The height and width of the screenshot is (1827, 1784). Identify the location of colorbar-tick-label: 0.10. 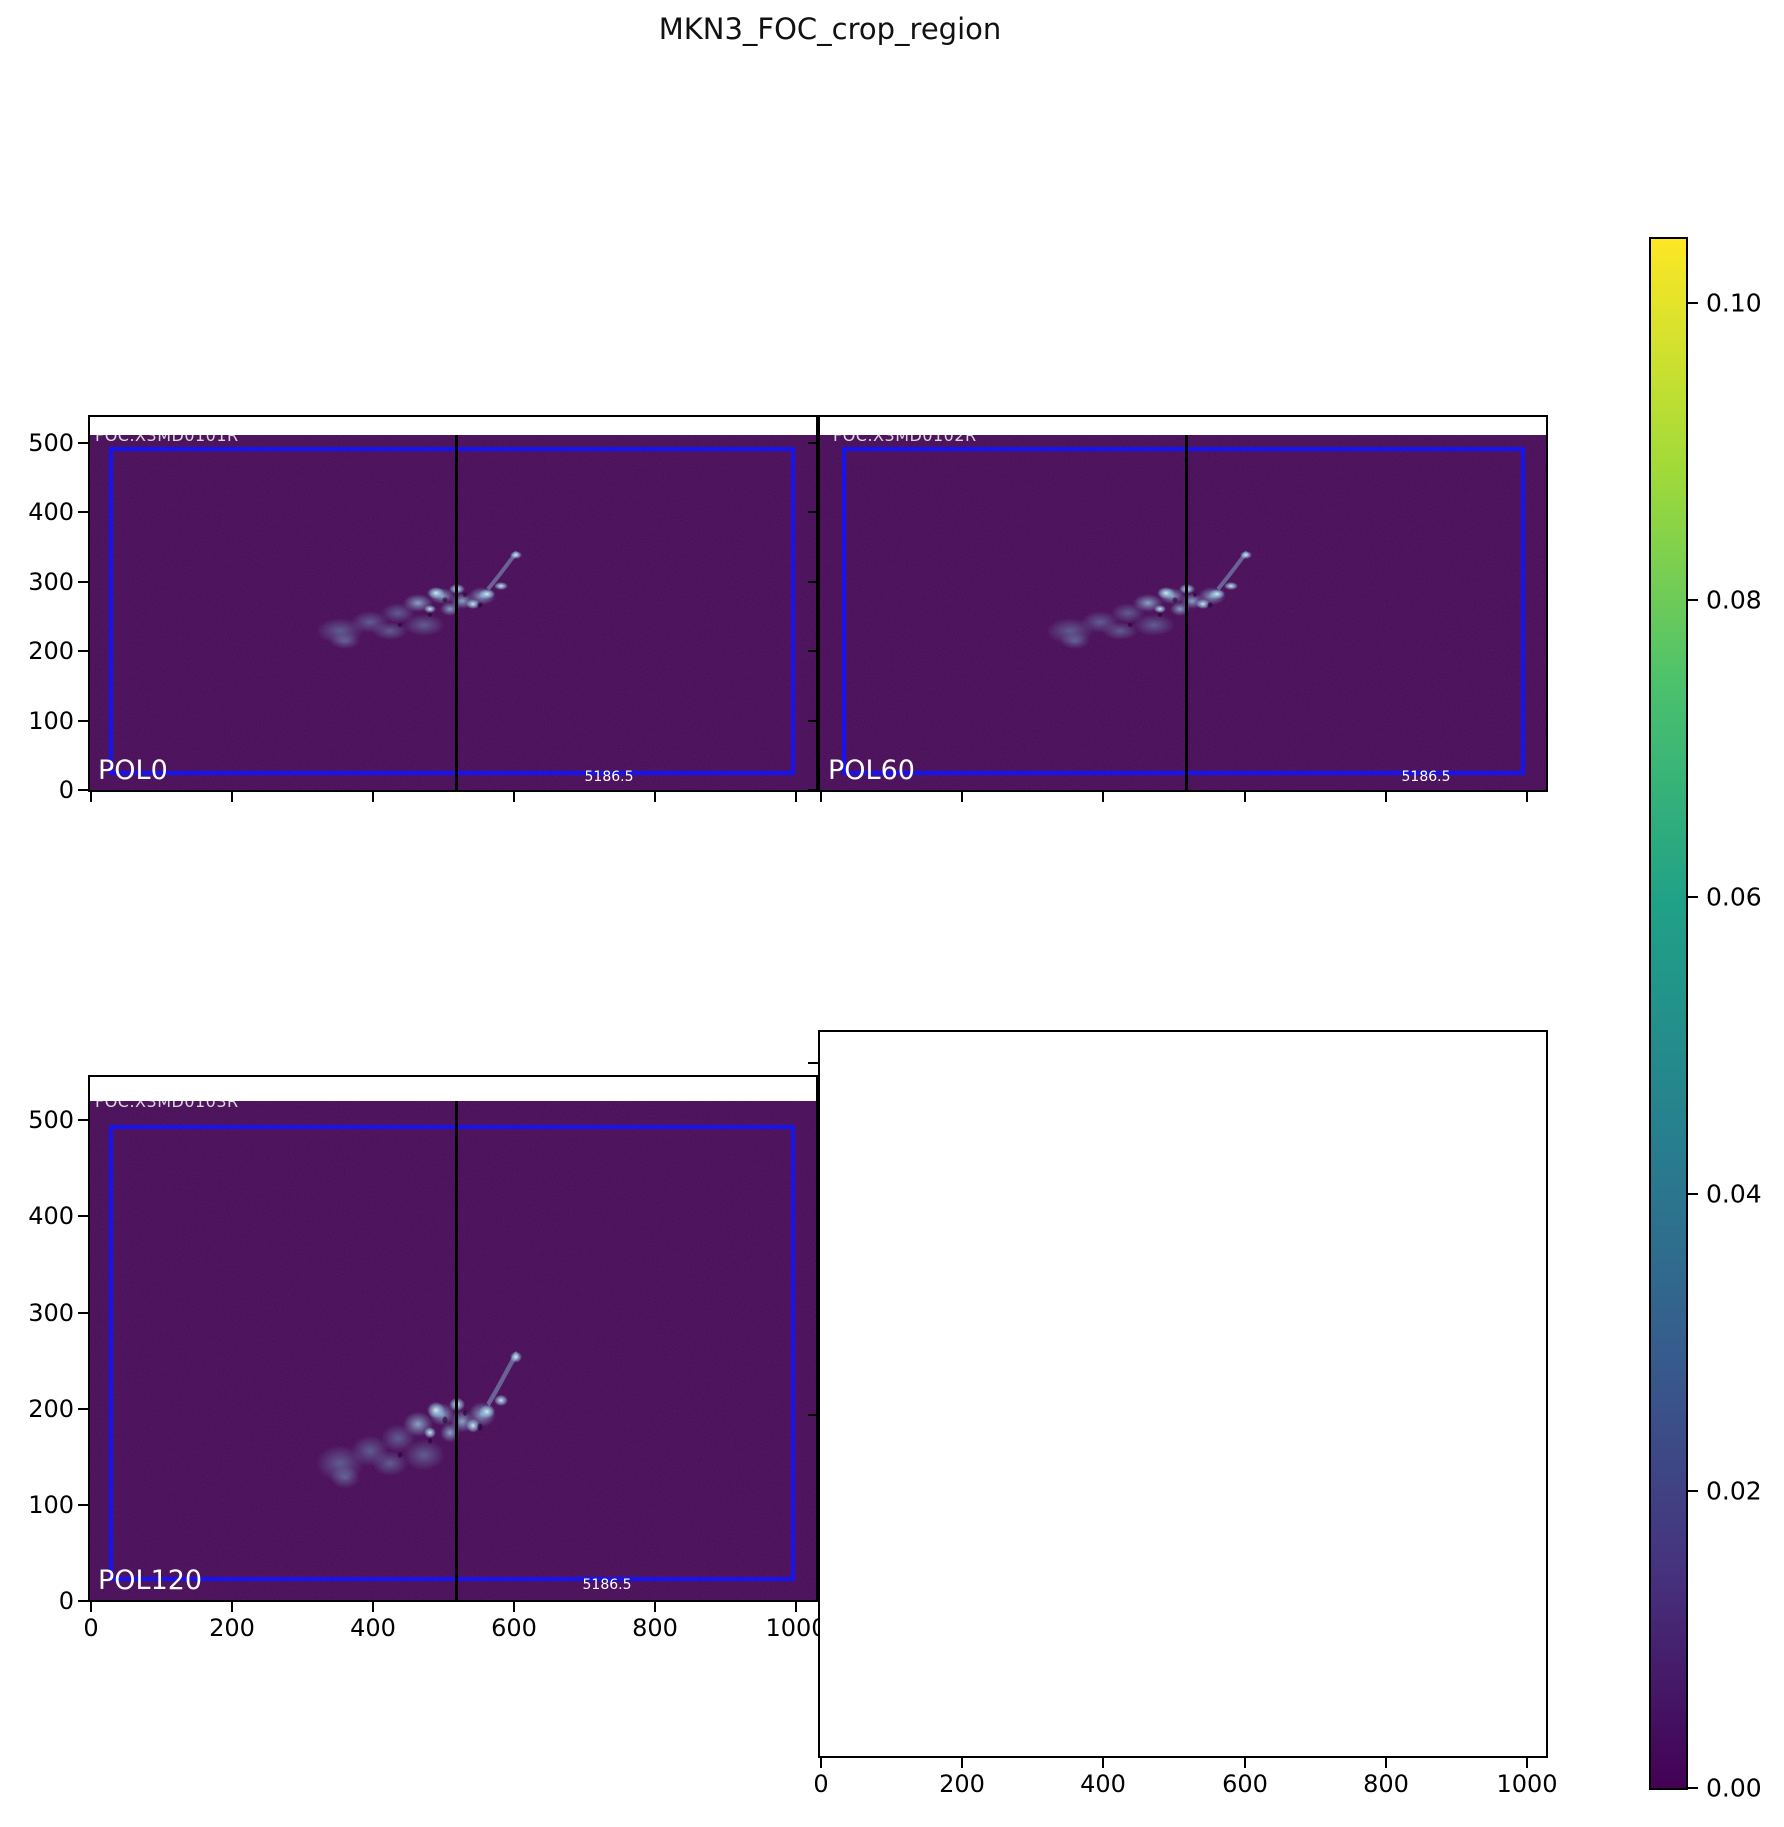
(1734, 303).